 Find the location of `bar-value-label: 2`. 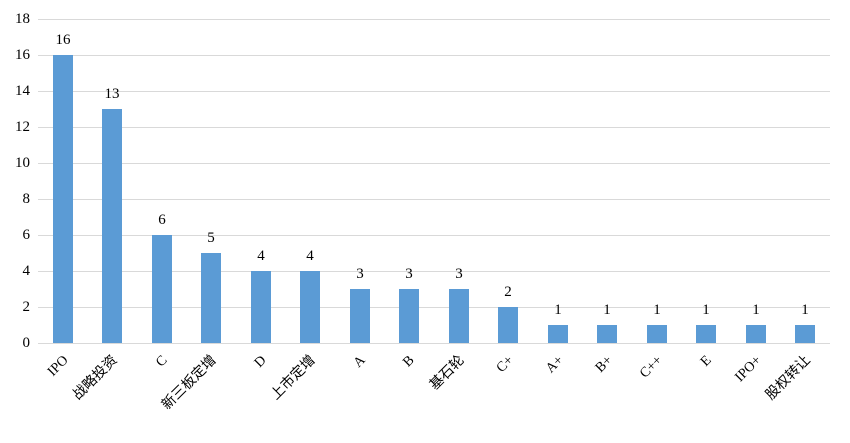

bar-value-label: 2 is located at coordinates (508, 292).